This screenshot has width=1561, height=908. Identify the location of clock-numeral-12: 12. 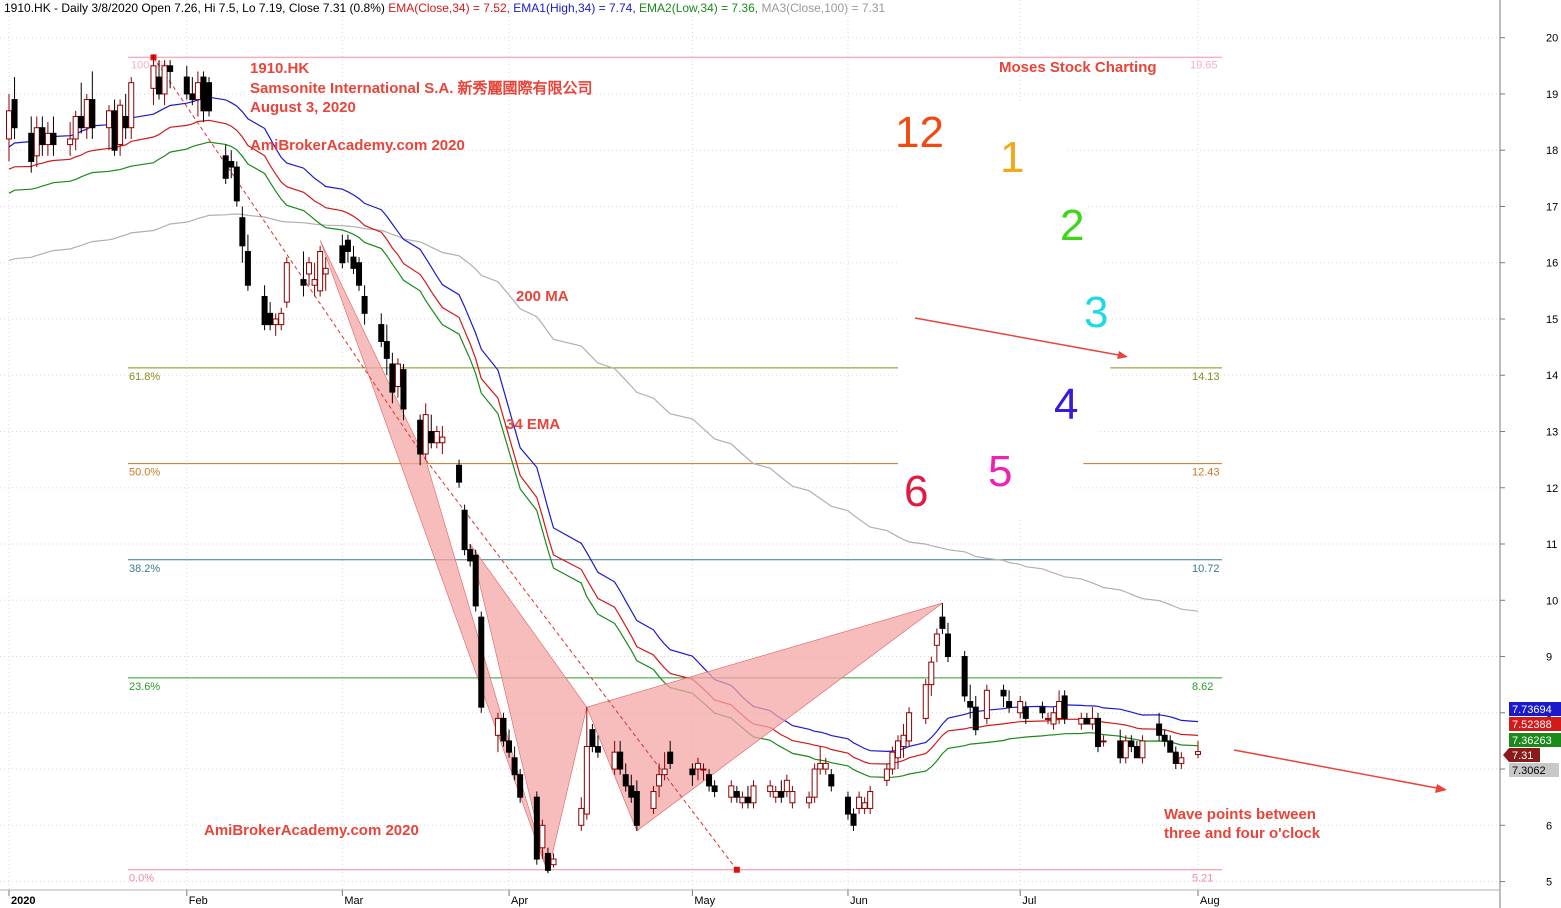
(919, 132).